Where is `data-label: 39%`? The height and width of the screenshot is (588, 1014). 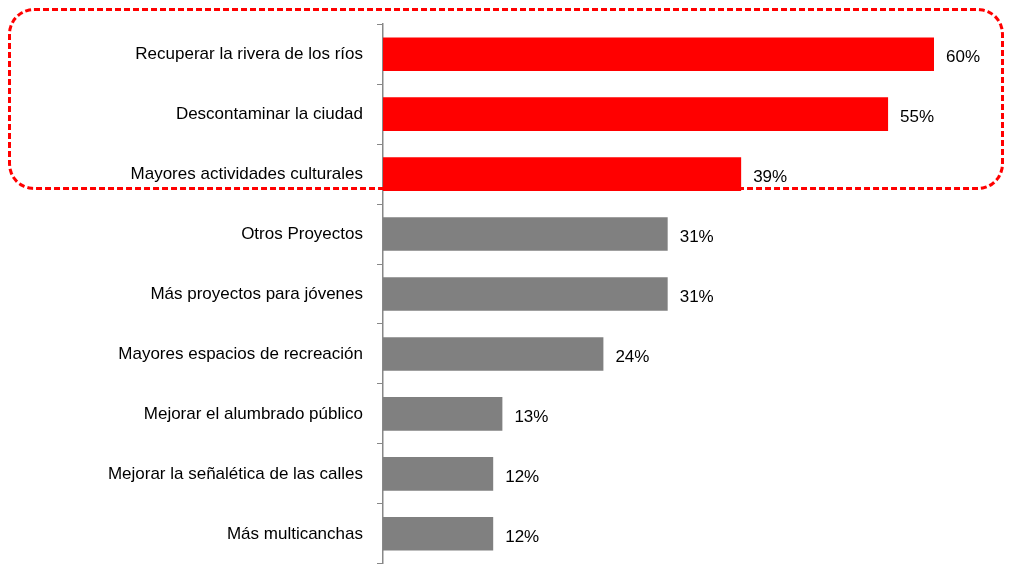
data-label: 39% is located at coordinates (770, 176).